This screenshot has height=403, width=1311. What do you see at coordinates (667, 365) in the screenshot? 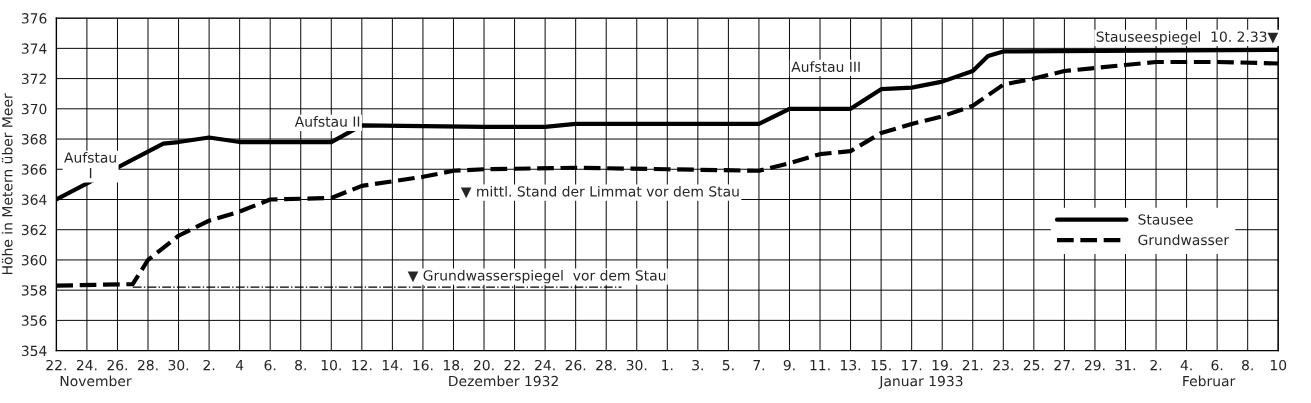
I see `x-tick-label: 1.` at bounding box center [667, 365].